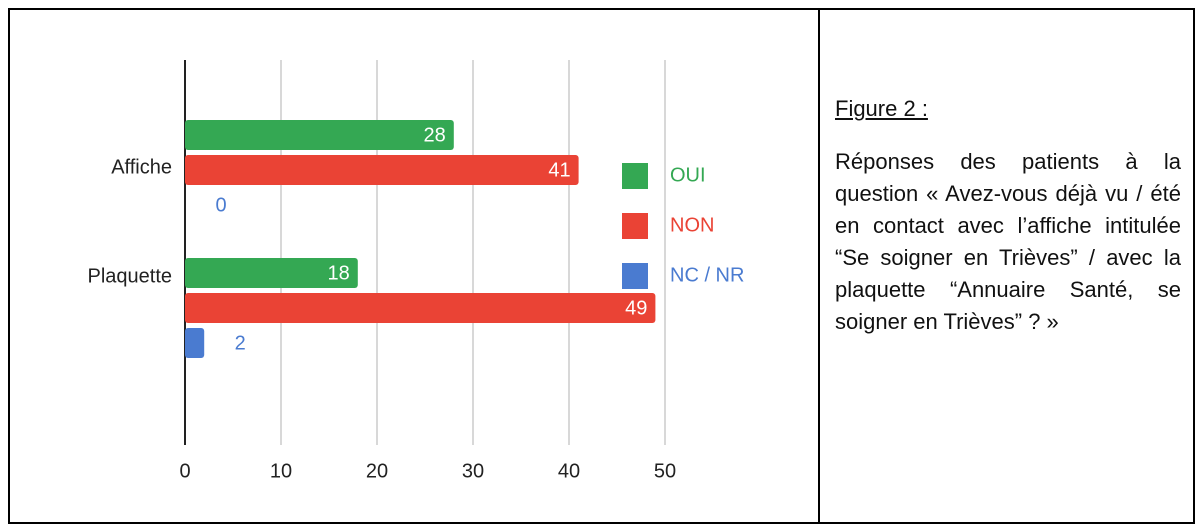 This screenshot has height=532, width=1203. What do you see at coordinates (688, 175) in the screenshot?
I see `legend-label: OUI` at bounding box center [688, 175].